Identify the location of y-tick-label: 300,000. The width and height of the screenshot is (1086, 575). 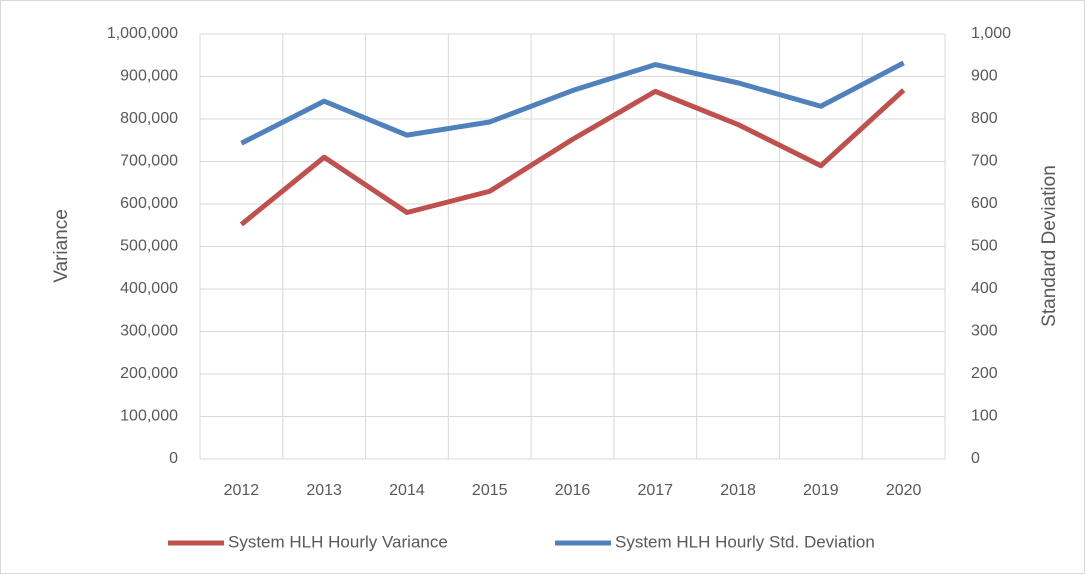
(149, 331).